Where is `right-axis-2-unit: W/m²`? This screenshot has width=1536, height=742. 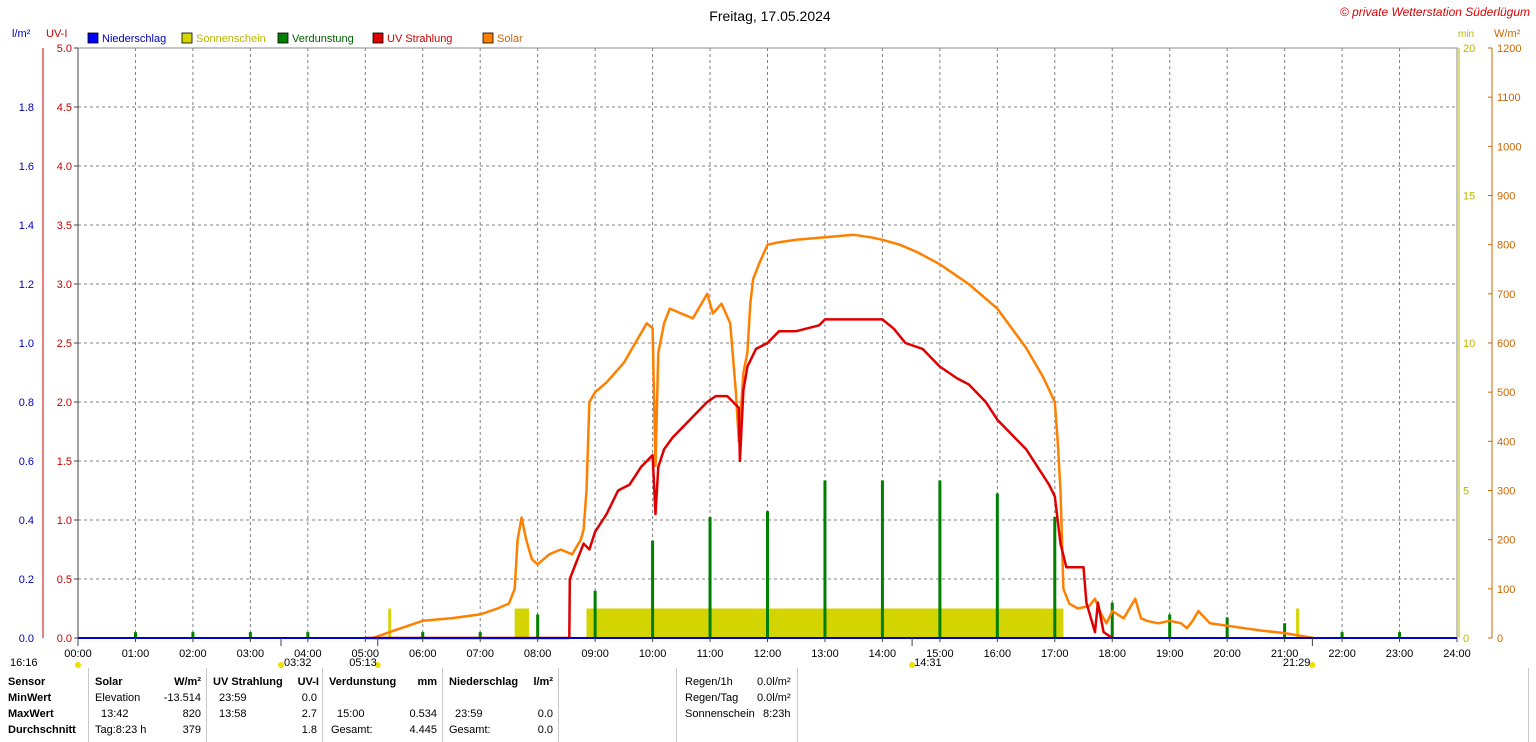 right-axis-2-unit: W/m² is located at coordinates (1507, 34).